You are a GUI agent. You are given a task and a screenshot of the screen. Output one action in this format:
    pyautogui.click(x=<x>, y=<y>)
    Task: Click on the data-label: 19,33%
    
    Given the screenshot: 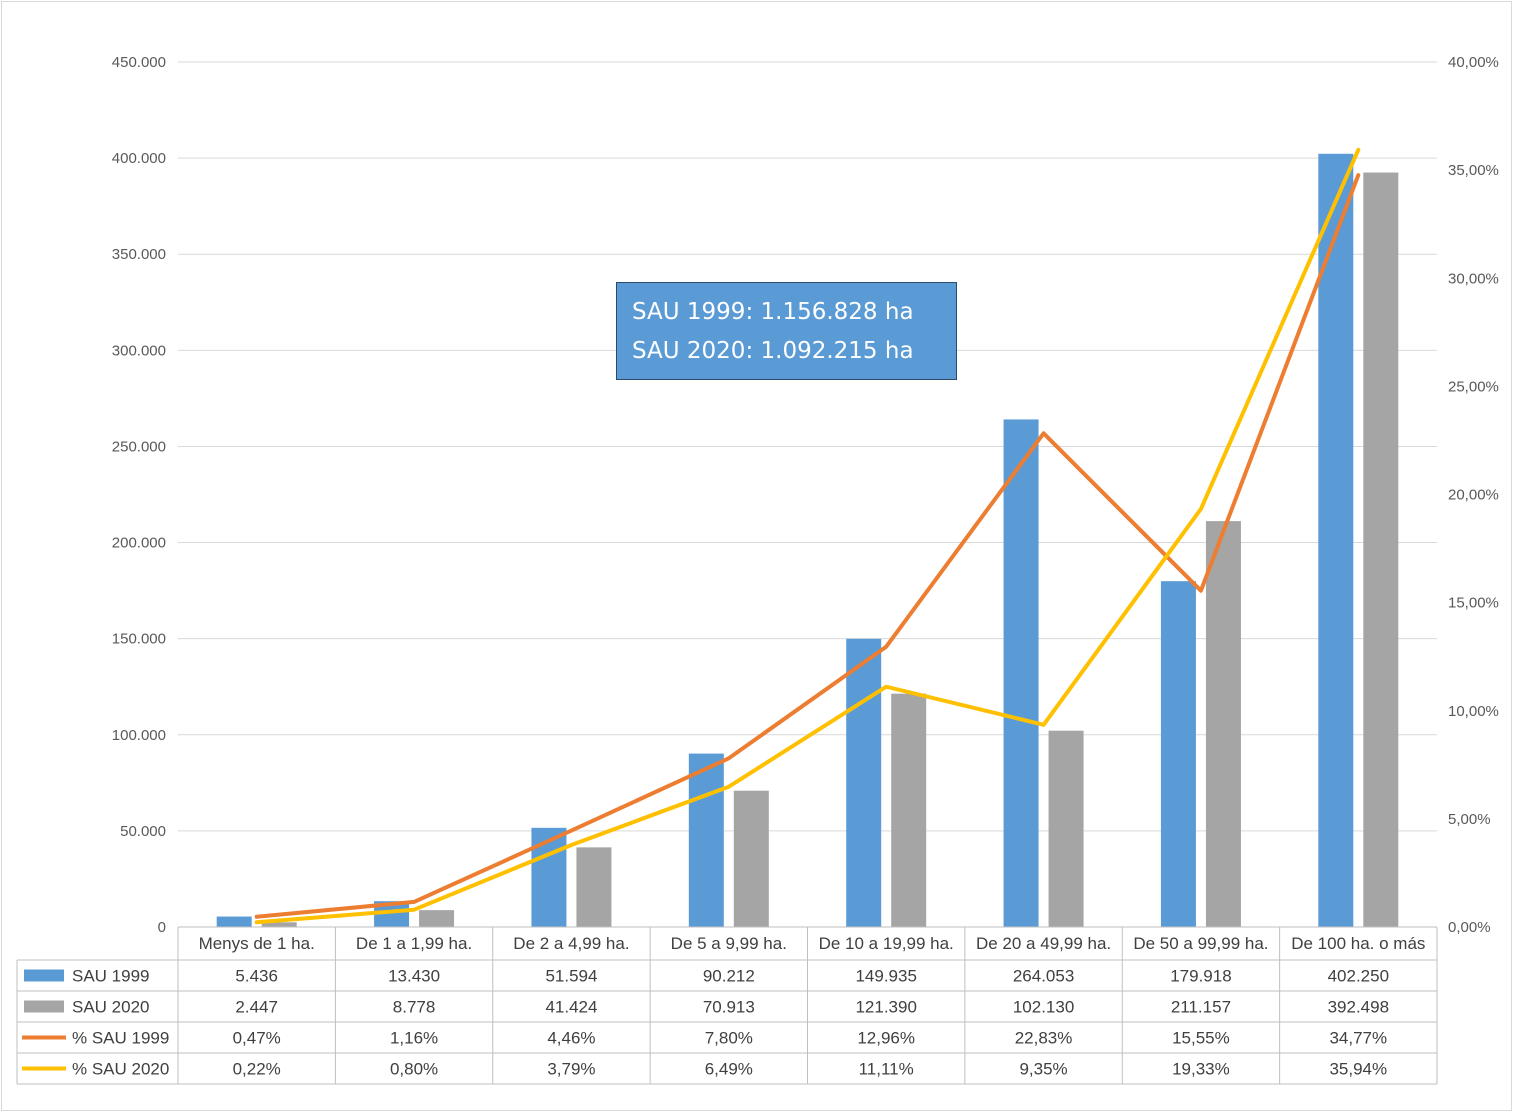 What is the action you would take?
    pyautogui.click(x=1201, y=1069)
    